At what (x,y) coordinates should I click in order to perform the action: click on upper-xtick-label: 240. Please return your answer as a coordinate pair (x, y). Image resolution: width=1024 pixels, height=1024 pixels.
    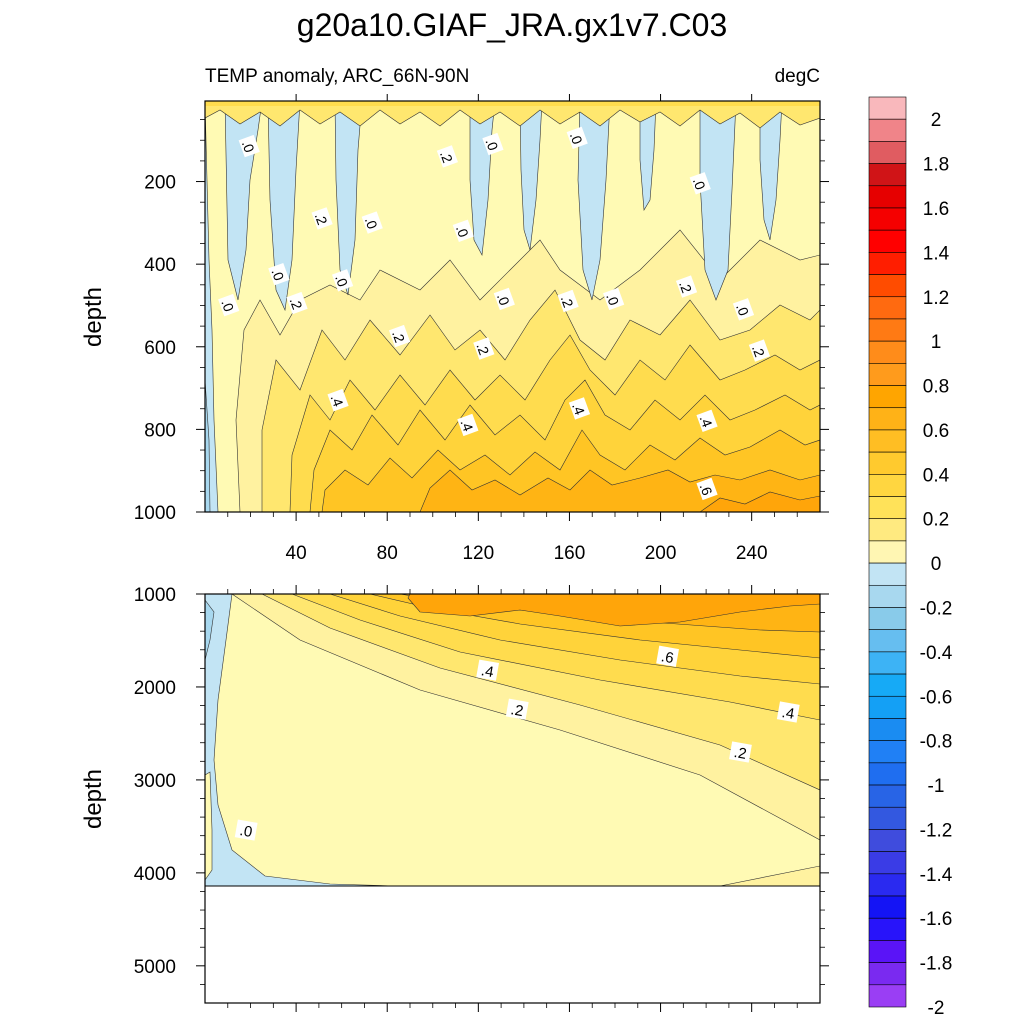
    Looking at the image, I should click on (752, 553).